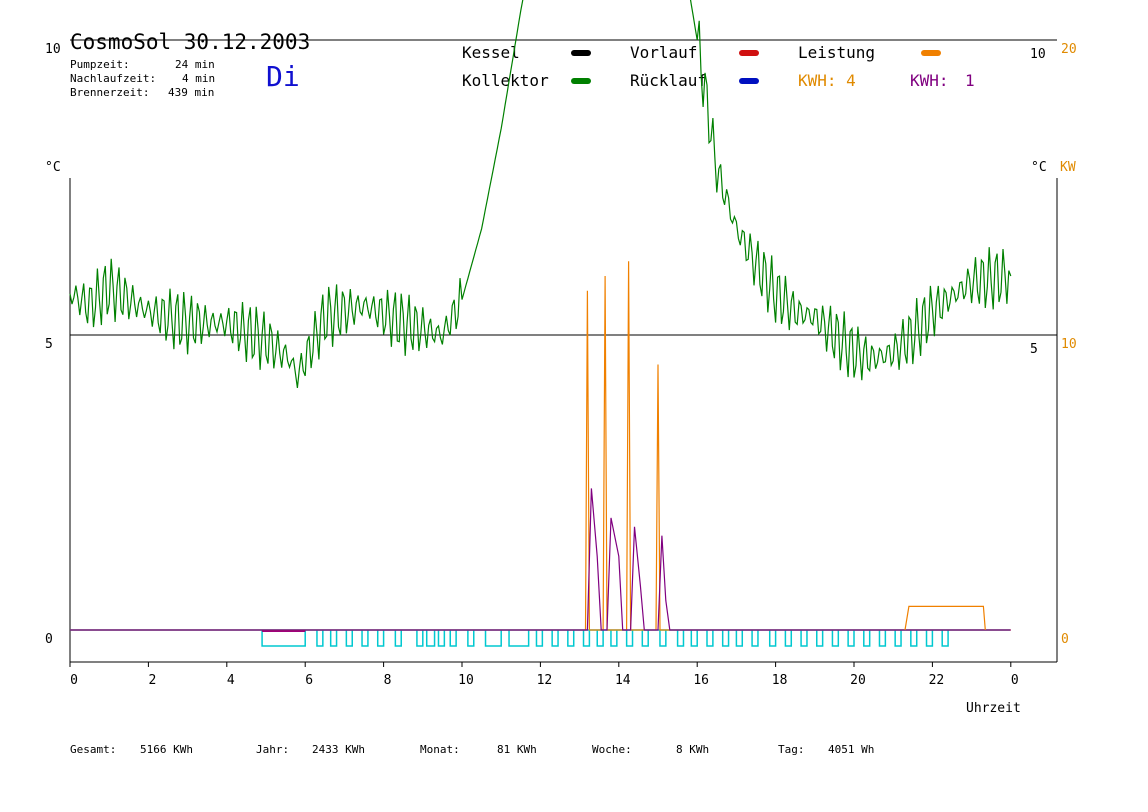 The height and width of the screenshot is (812, 1148). I want to click on legend-vorlauf: Vorlauf, so click(664, 52).